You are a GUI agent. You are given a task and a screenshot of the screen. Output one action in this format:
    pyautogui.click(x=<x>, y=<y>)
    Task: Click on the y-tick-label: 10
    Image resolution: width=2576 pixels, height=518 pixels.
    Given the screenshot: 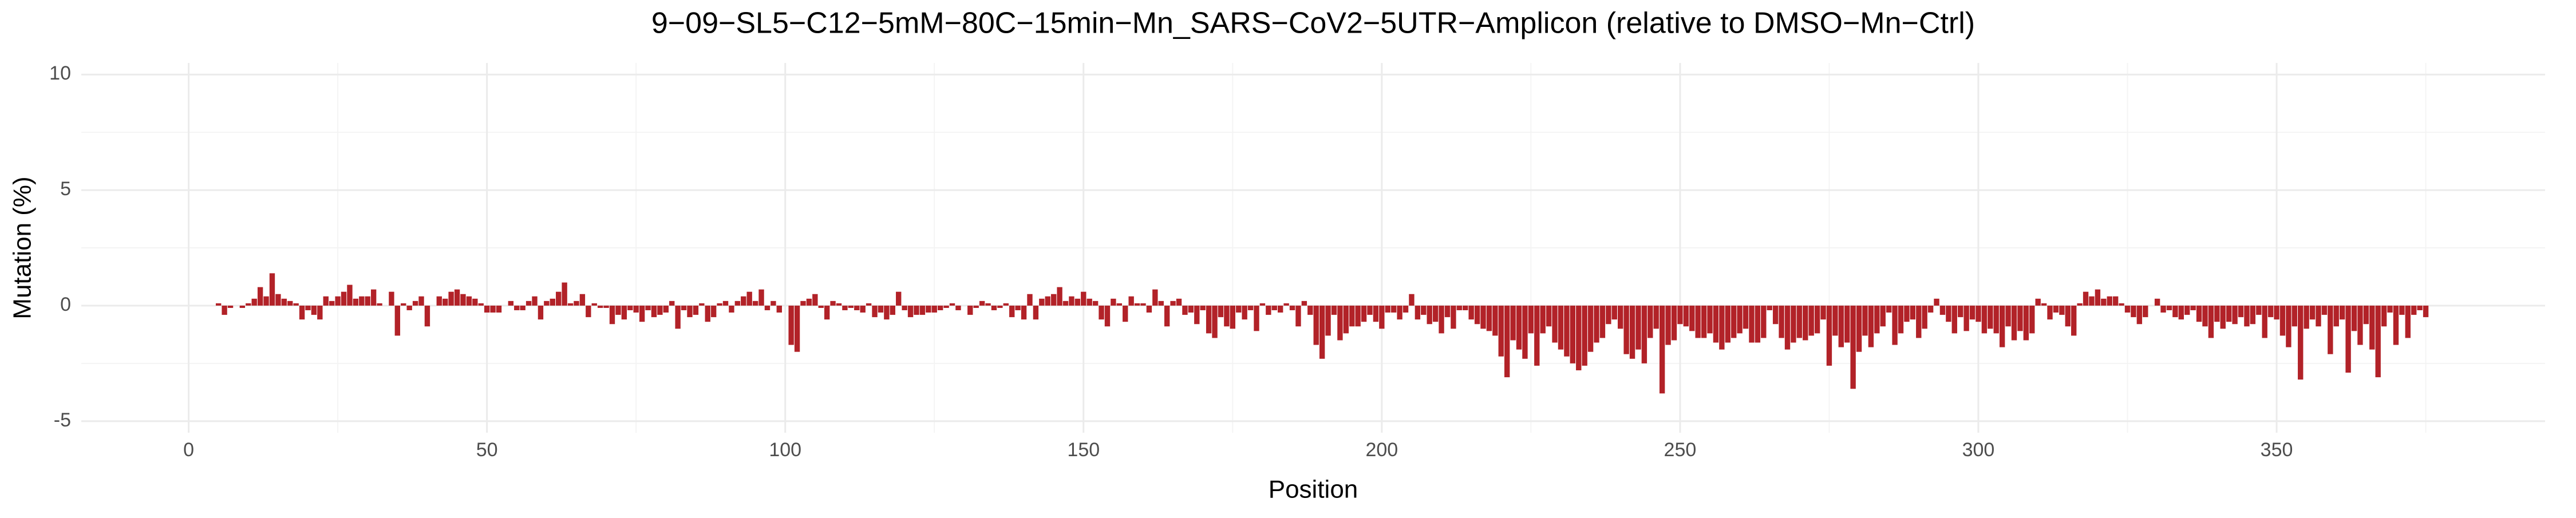 What is the action you would take?
    pyautogui.click(x=60, y=73)
    